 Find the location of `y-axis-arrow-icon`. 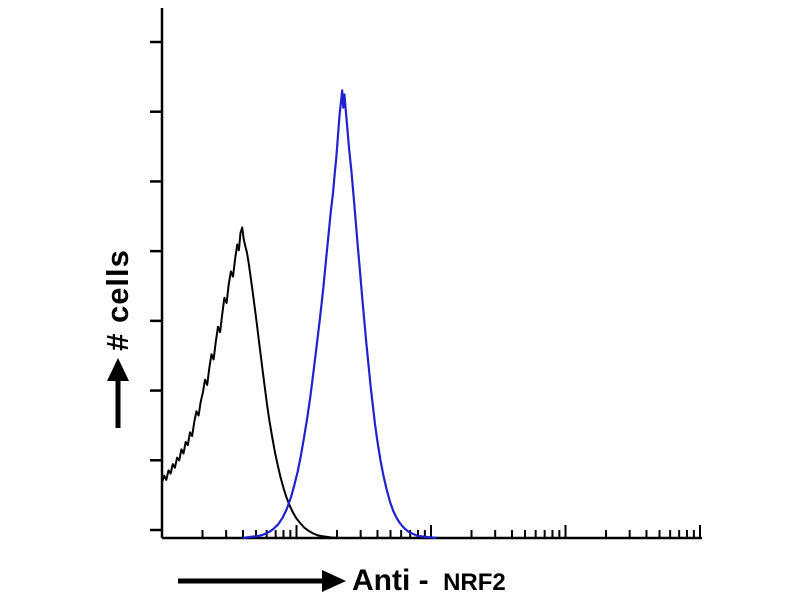

y-axis-arrow-icon is located at coordinates (118, 393).